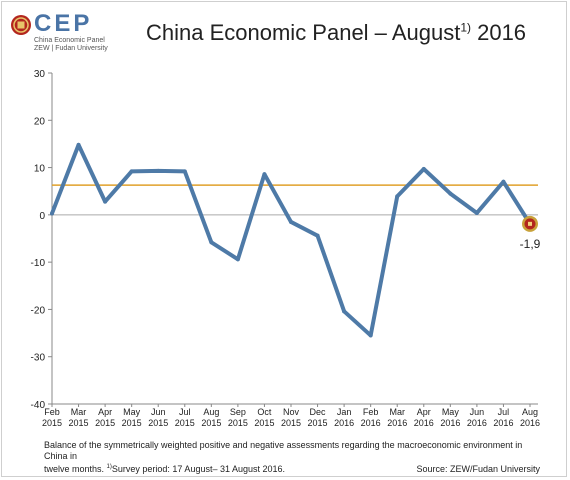 This screenshot has width=570, height=480. I want to click on chart-title: China Economic Panel – August1) 2016, so click(336, 33).